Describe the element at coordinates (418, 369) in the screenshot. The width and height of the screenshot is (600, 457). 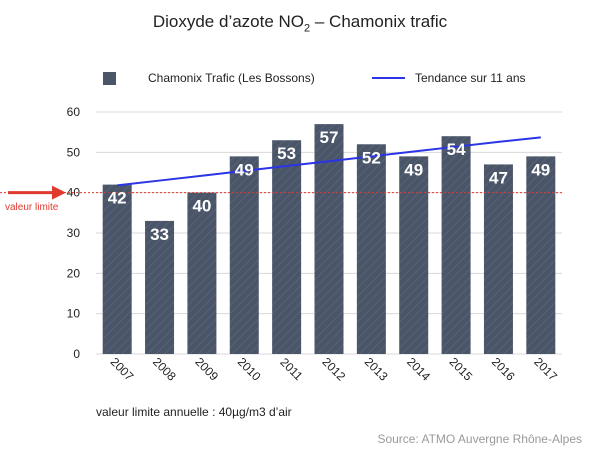
I see `x-tick-label: 2014` at that location.